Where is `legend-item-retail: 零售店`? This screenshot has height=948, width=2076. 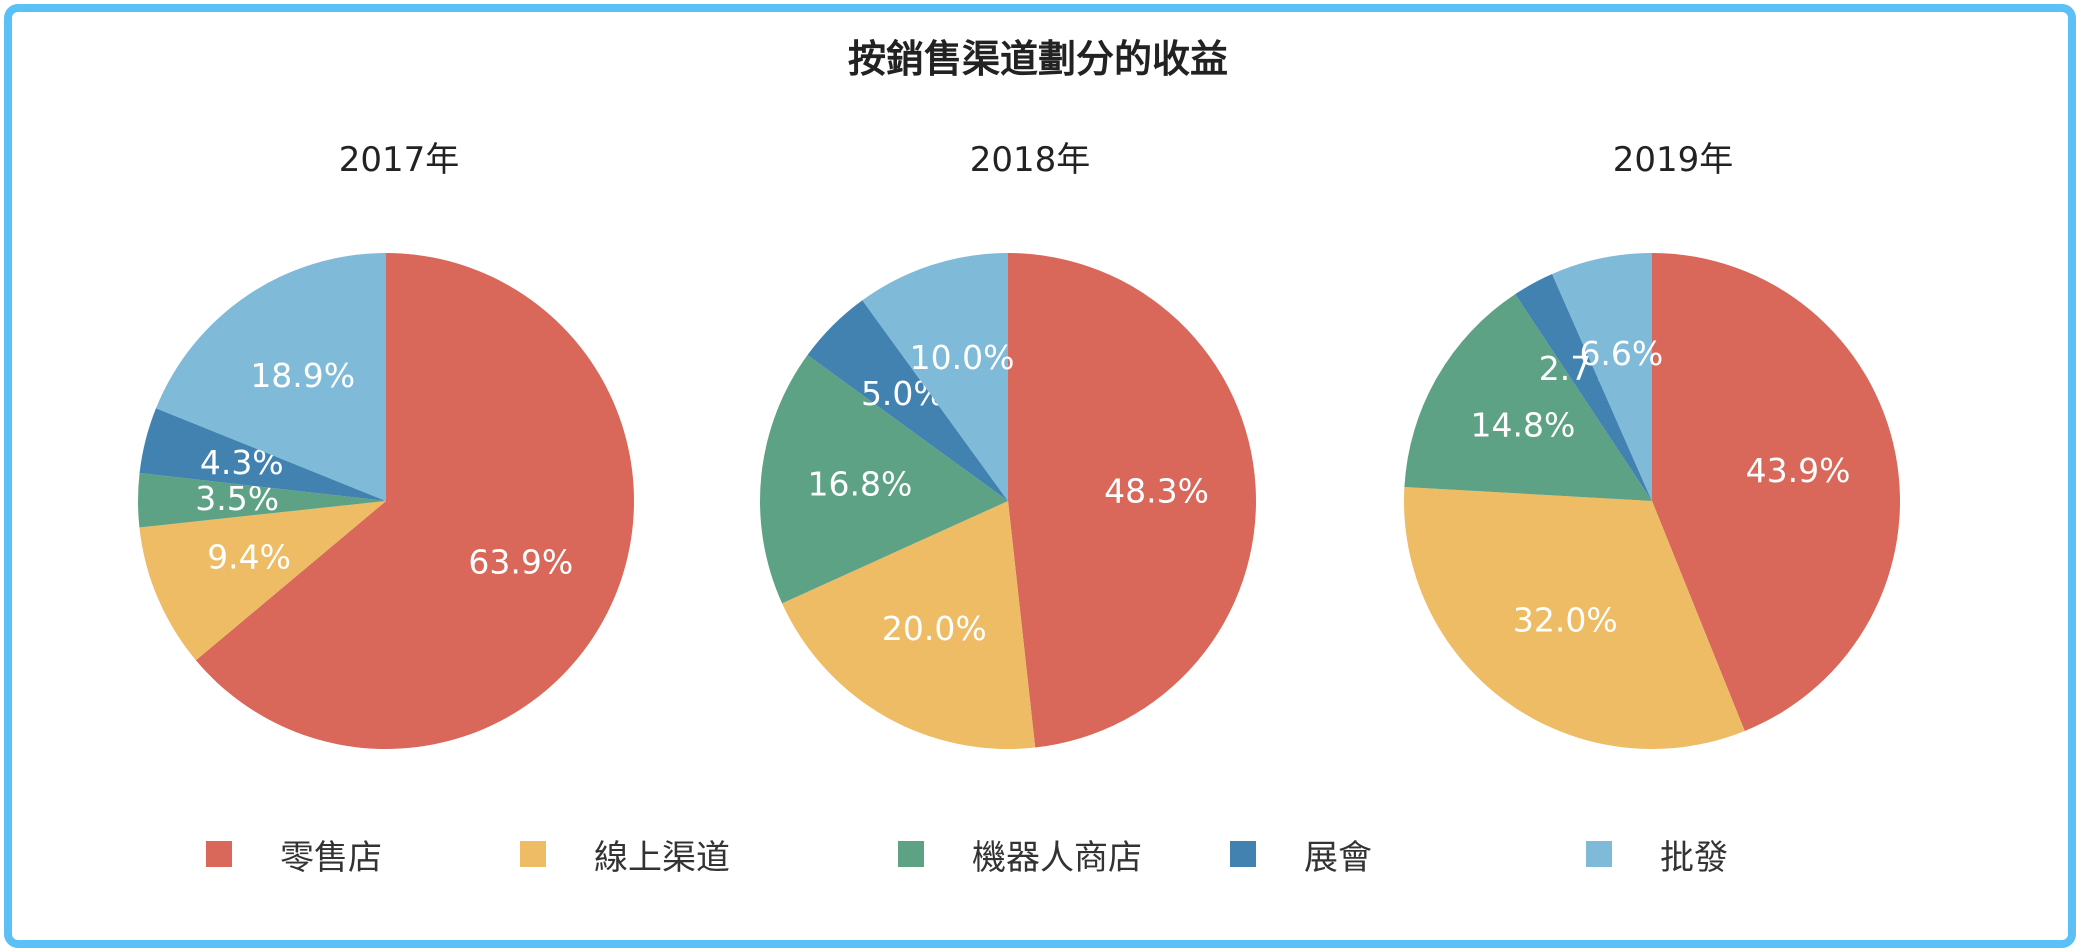 legend-item-retail: 零售店 is located at coordinates (294, 854).